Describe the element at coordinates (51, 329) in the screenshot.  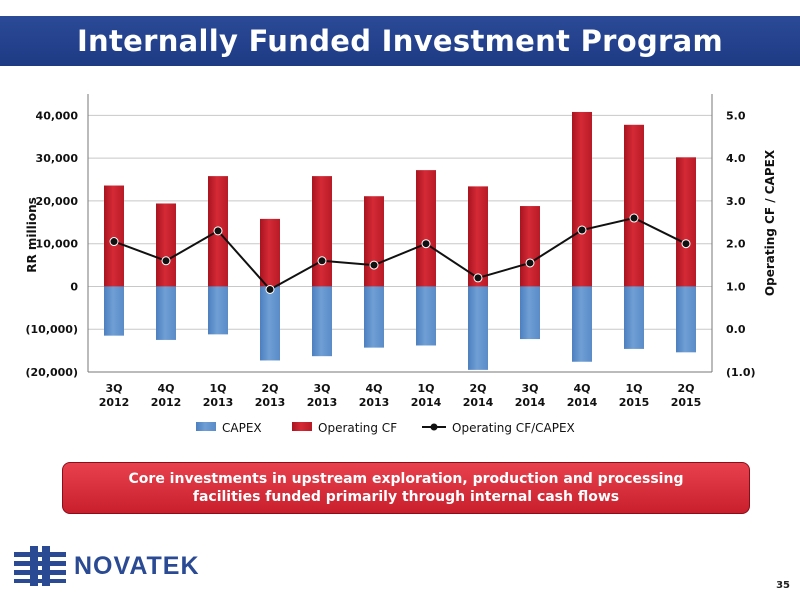
I see `y-tick-label: (10,000)` at that location.